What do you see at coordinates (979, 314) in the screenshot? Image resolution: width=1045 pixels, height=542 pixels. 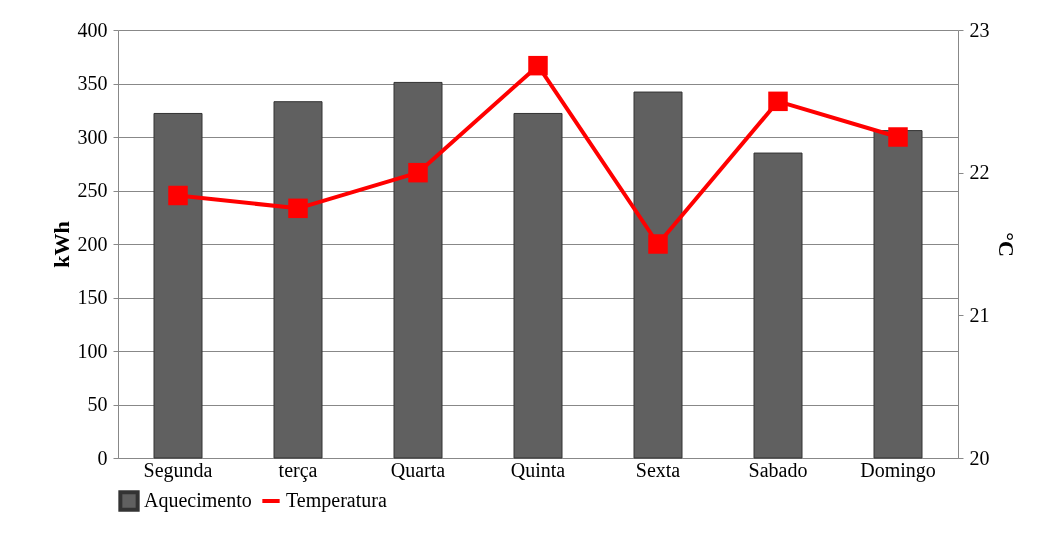 I see `y2-tick-label: 21` at bounding box center [979, 314].